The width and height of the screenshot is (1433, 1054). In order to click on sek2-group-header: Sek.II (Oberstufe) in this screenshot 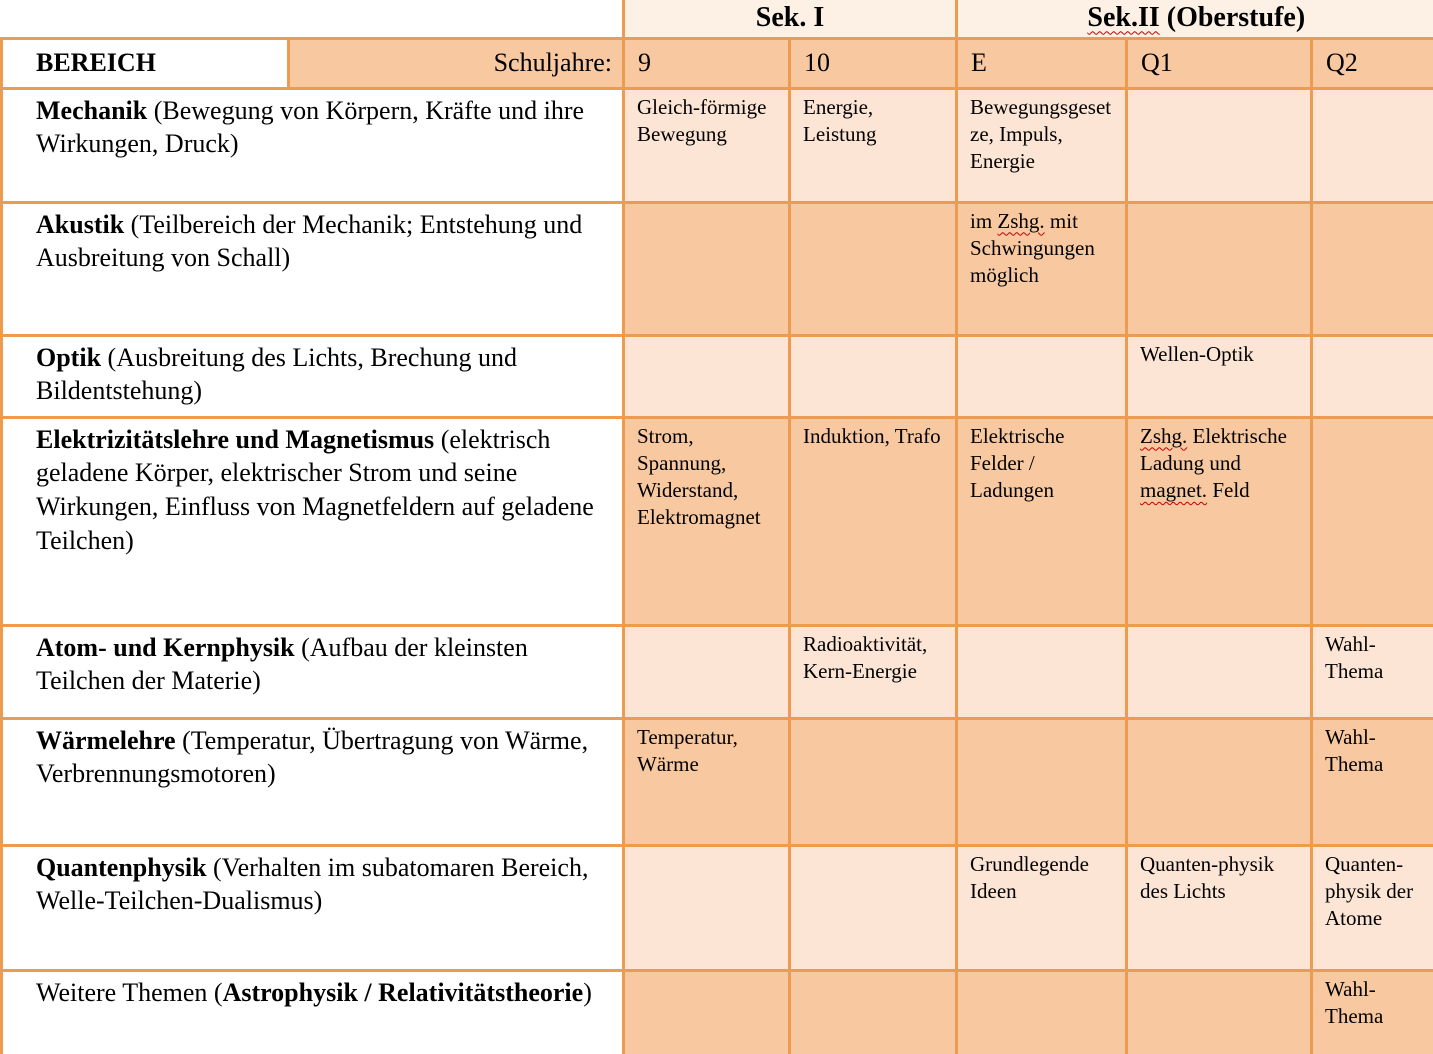, I will do `click(1193, 20)`.